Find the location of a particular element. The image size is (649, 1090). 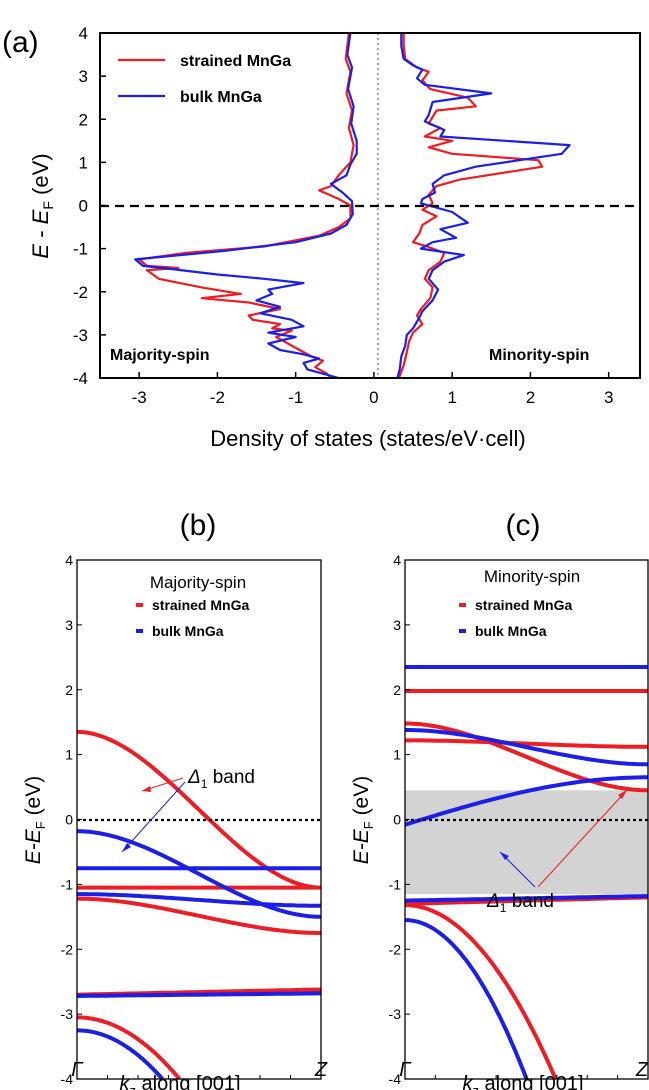

panel-a-label: (a) is located at coordinates (20, 42).